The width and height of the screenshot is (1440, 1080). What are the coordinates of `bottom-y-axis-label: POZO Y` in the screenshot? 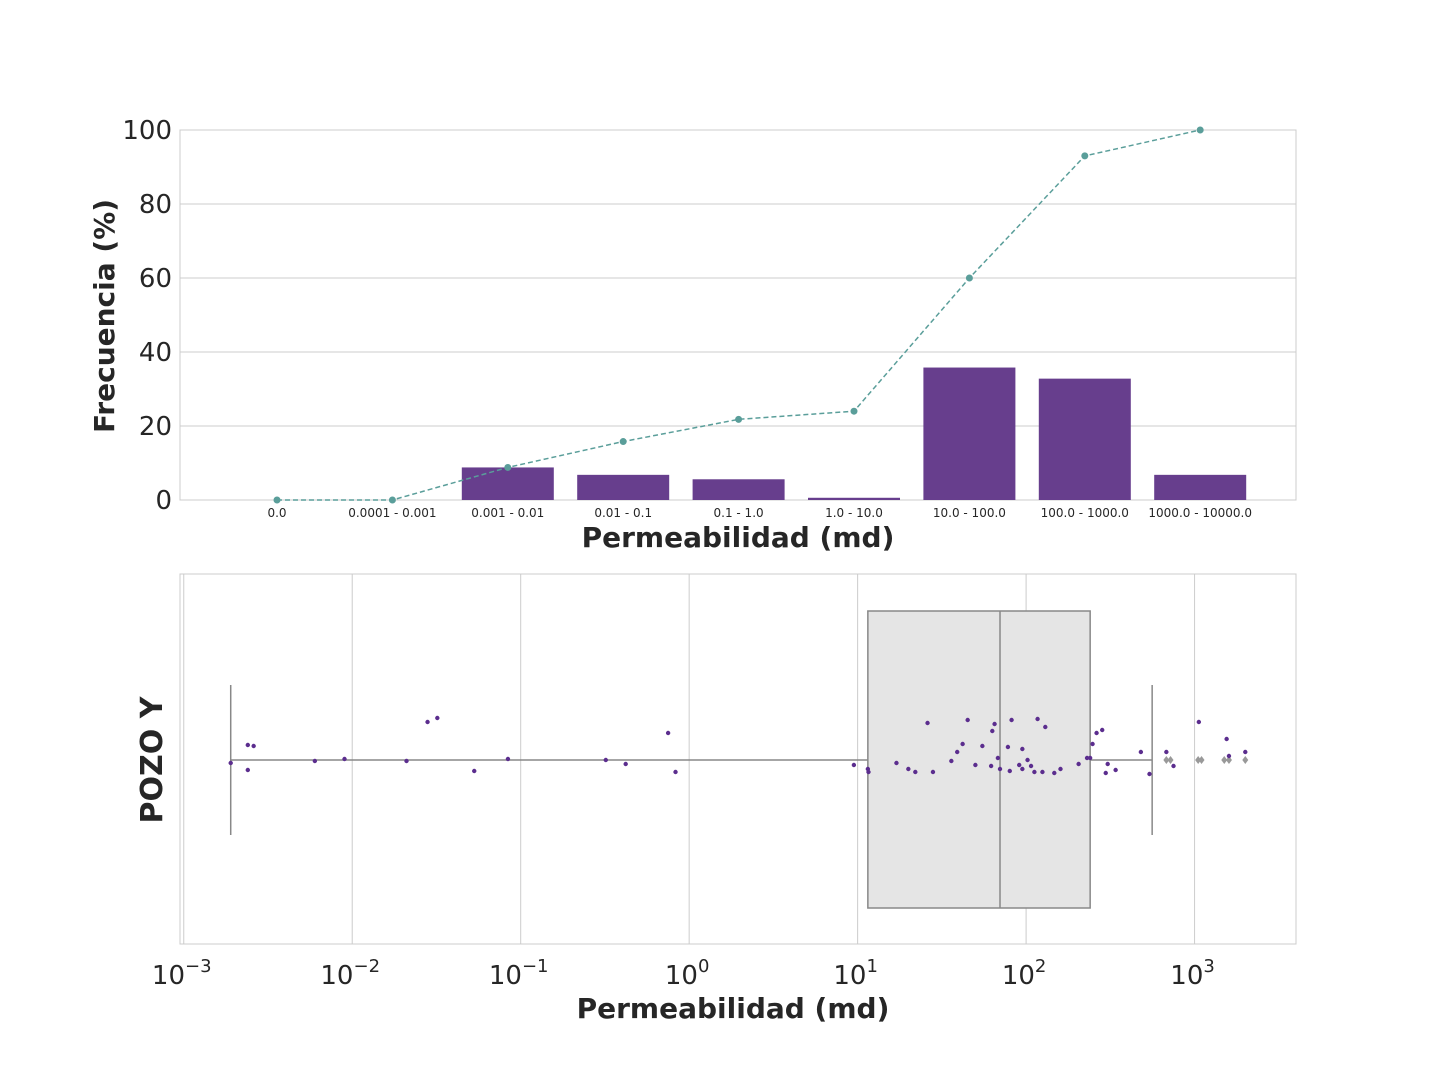 It's located at (152, 759).